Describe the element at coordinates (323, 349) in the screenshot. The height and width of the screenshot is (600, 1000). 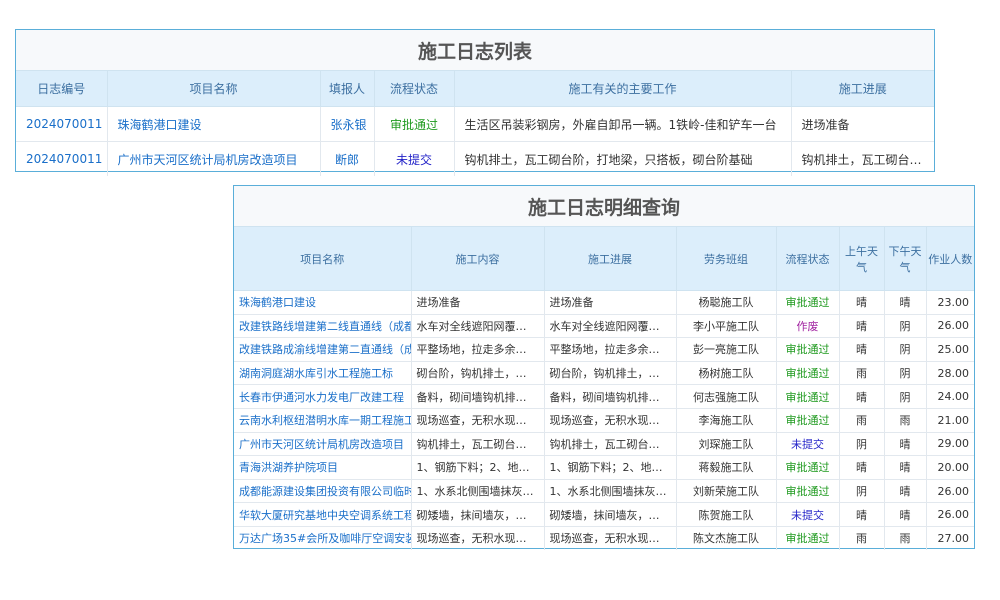
I see `link-cell: 改建铁路成渝线增建第二直通线（成` at that location.